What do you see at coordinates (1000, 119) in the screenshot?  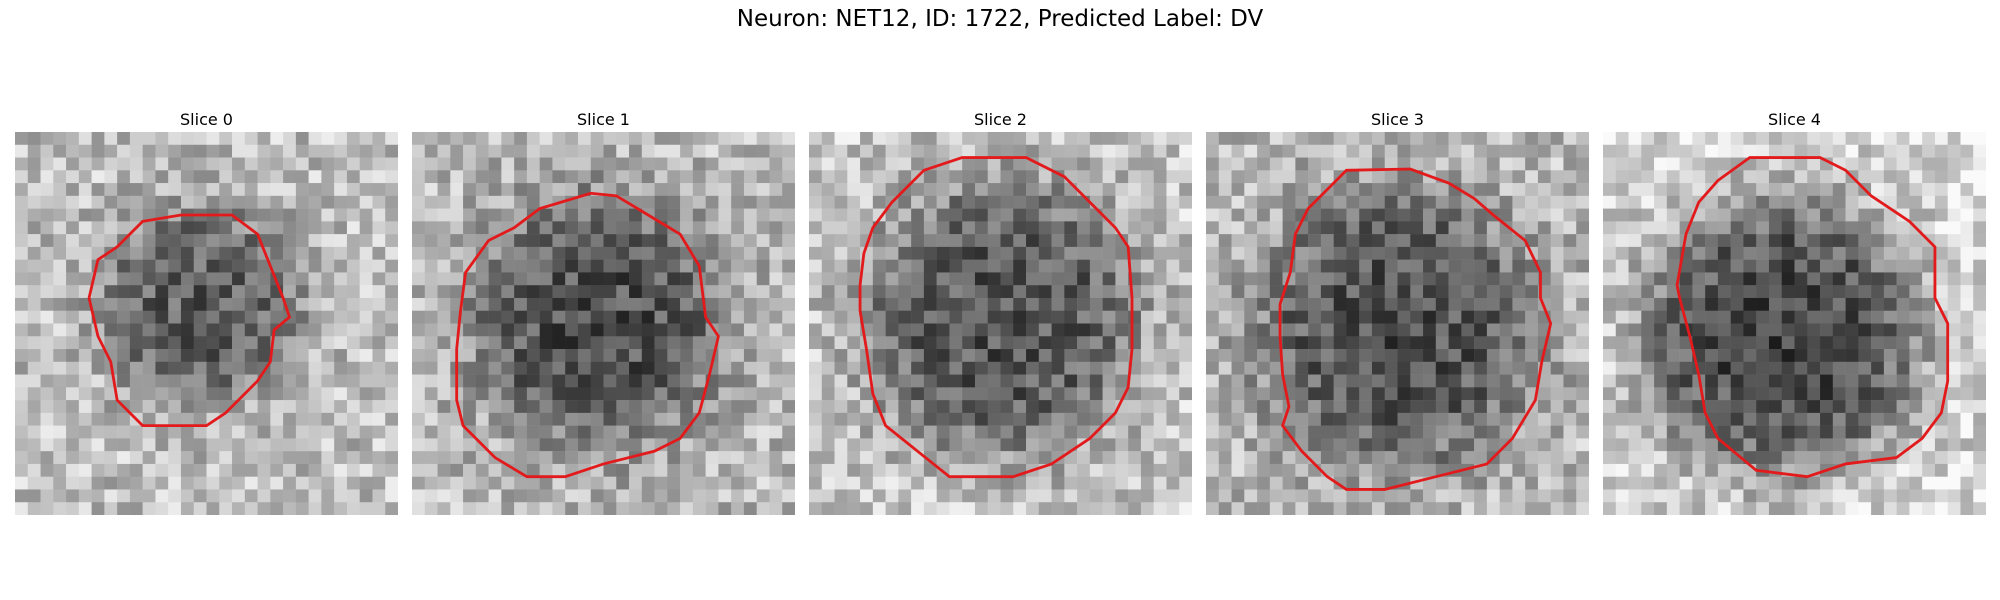 I see `slice-title-2: Slice 2` at bounding box center [1000, 119].